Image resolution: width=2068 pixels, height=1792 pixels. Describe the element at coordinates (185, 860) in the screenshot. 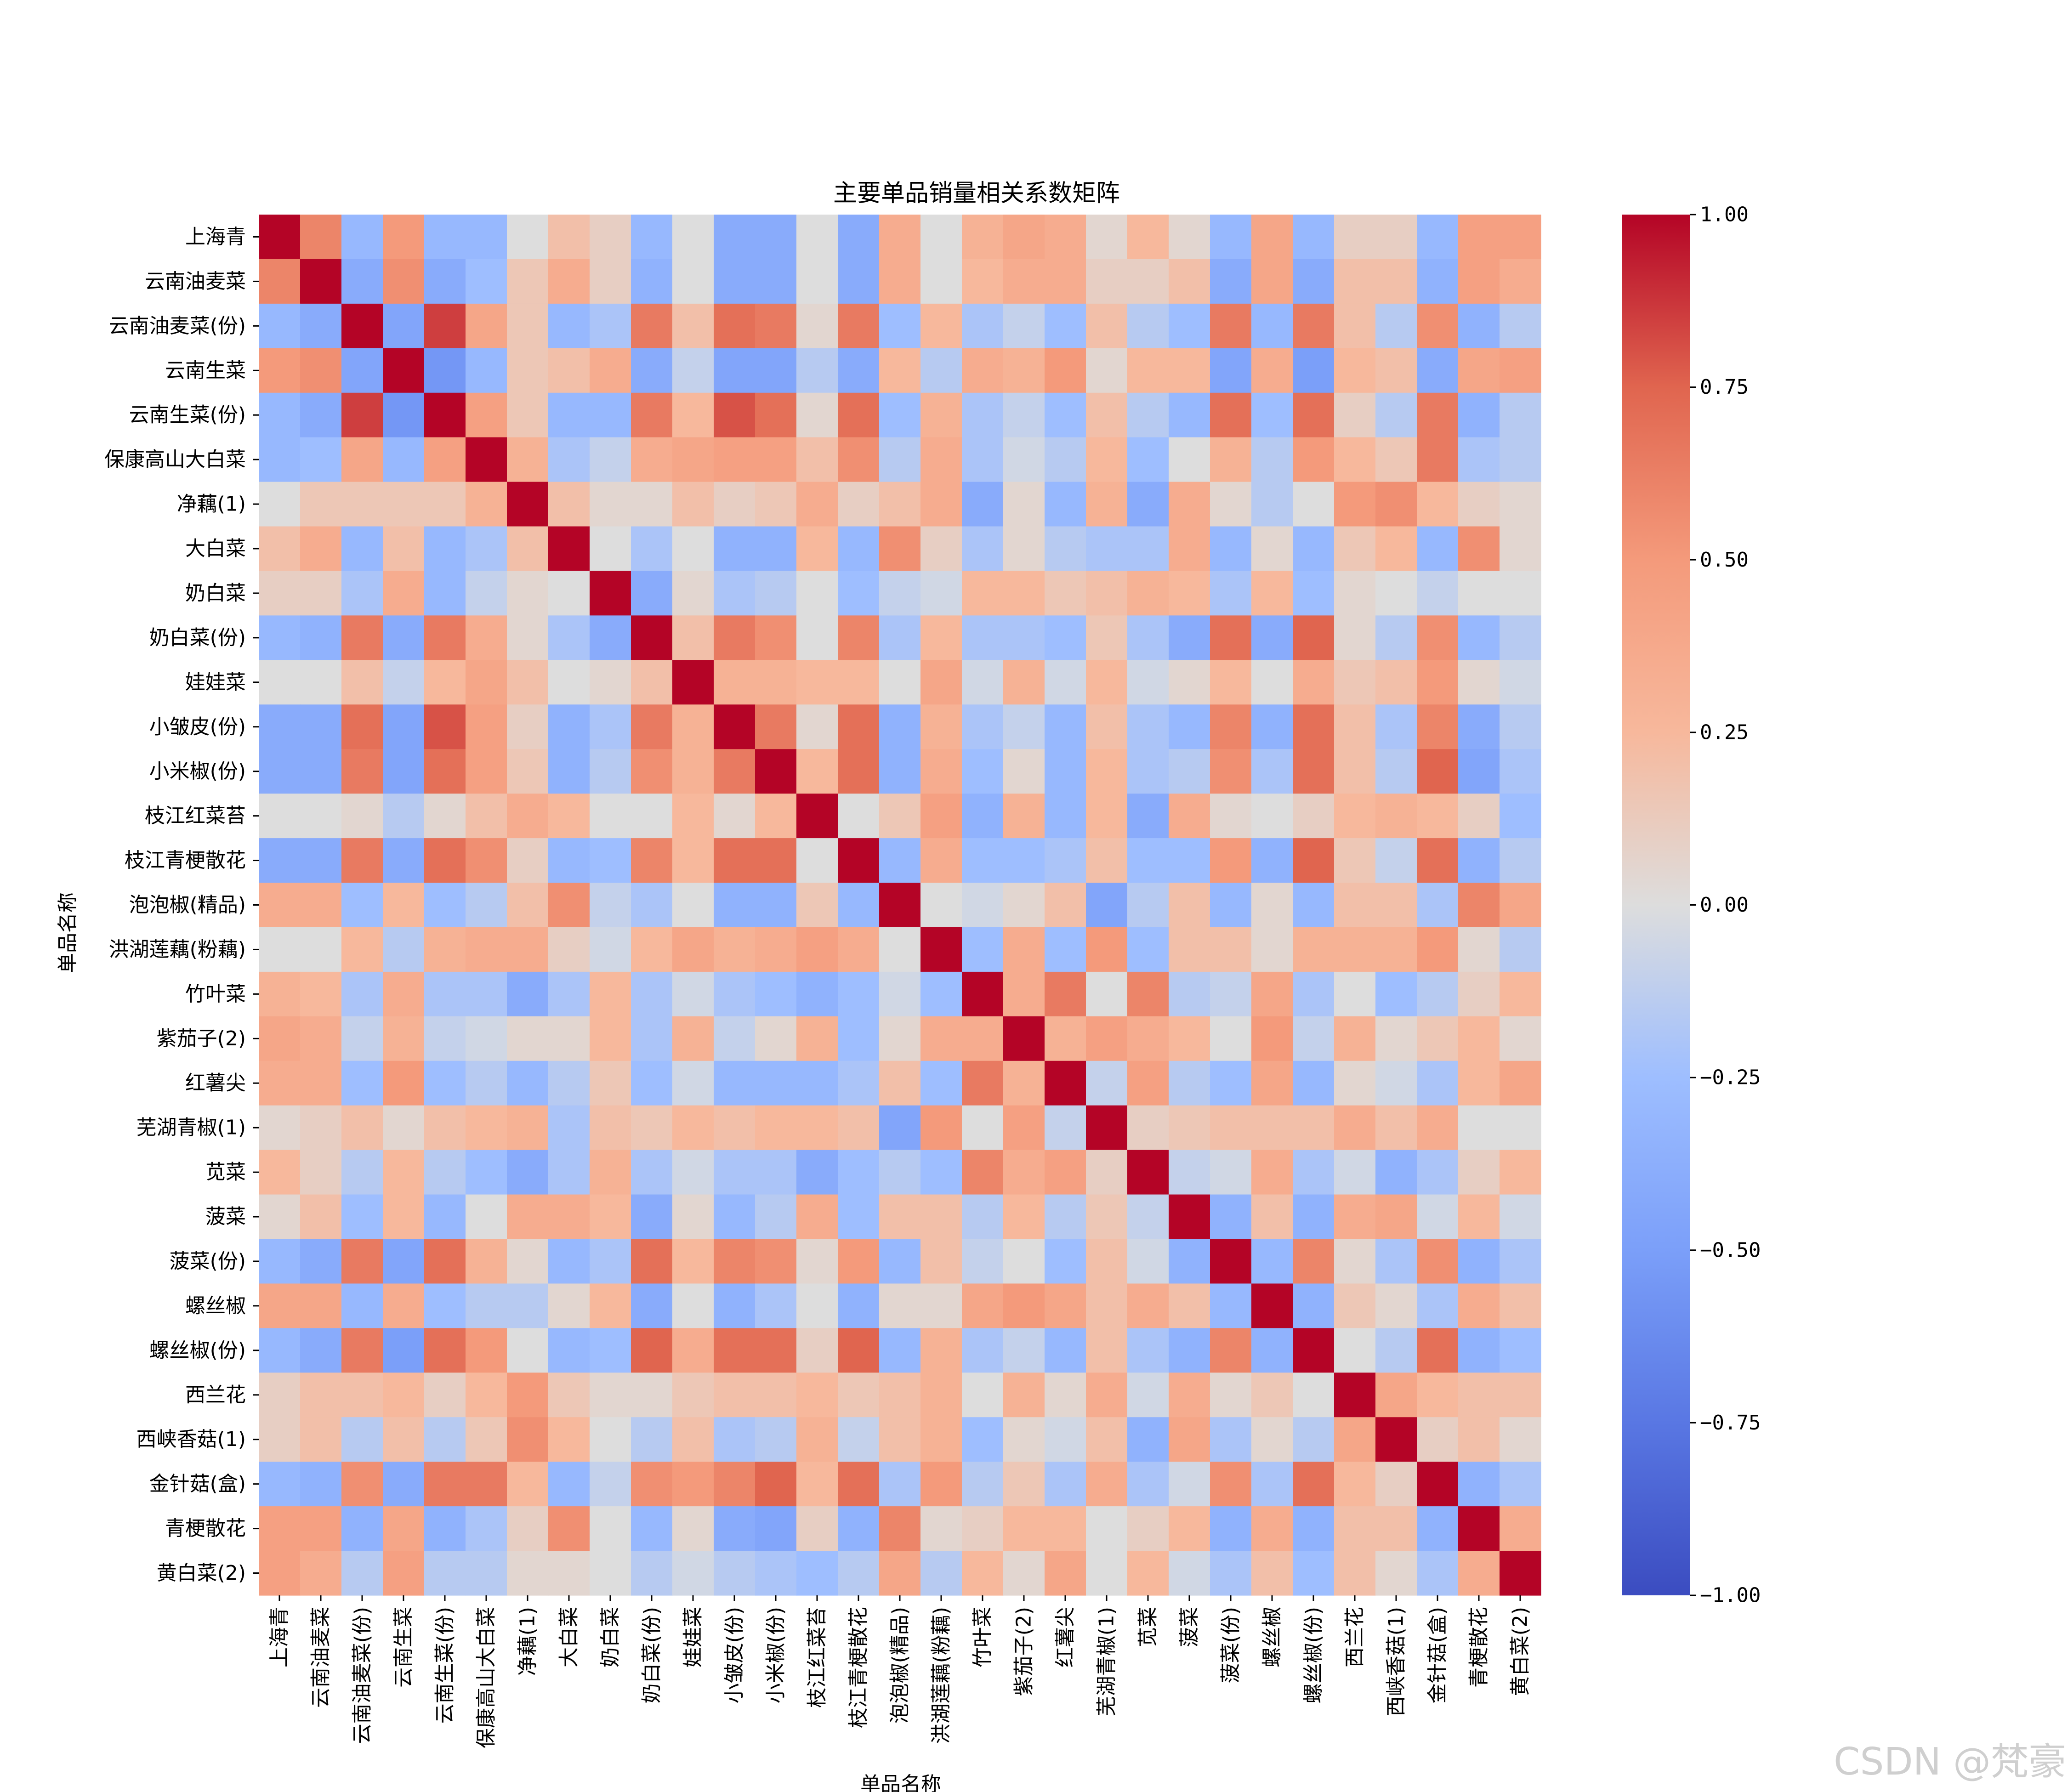

I see `y-tick-label: 枝江青梗散花` at that location.